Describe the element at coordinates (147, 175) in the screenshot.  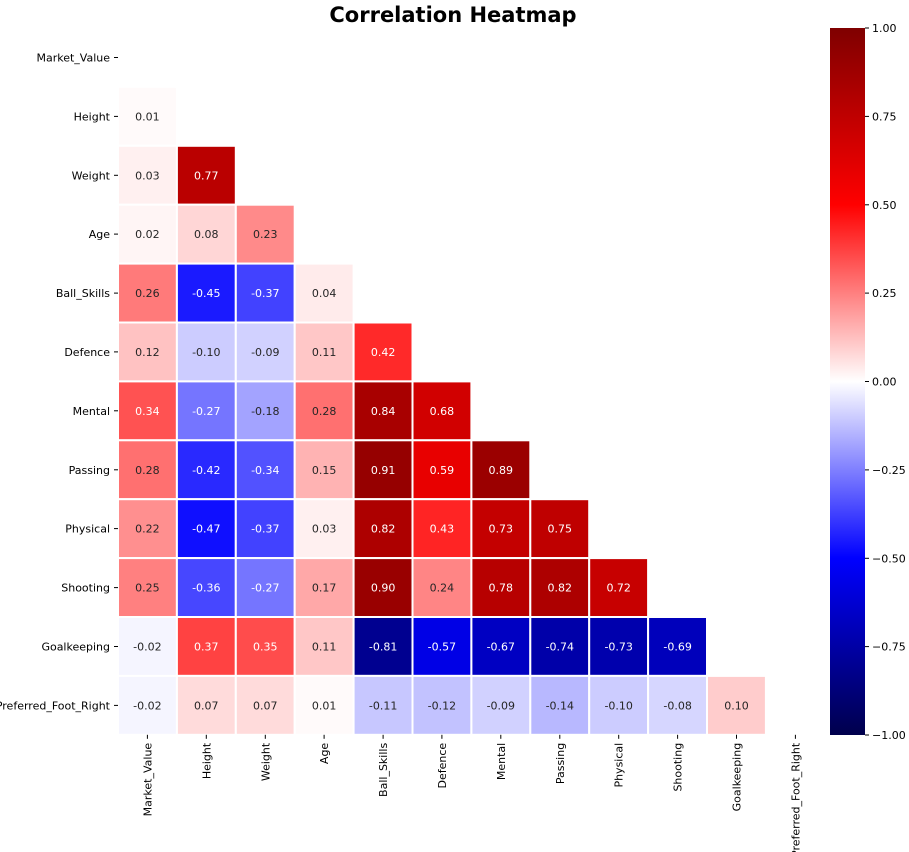
I see `cell-value-label-Weight-Market_Value: 0.03` at that location.